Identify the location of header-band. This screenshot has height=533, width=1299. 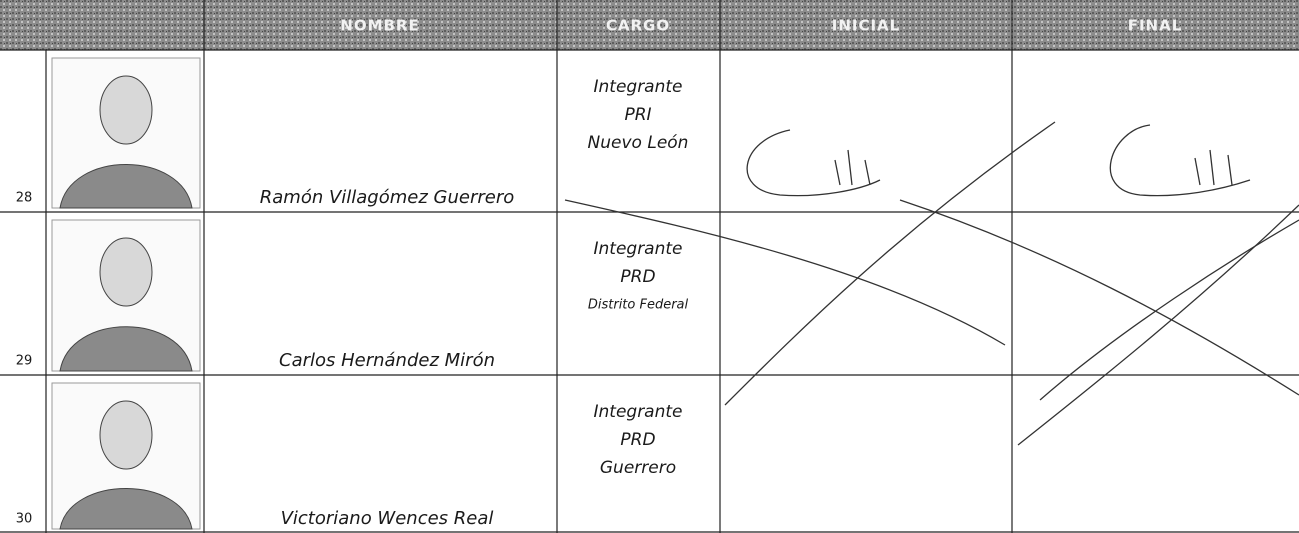
(649, 25).